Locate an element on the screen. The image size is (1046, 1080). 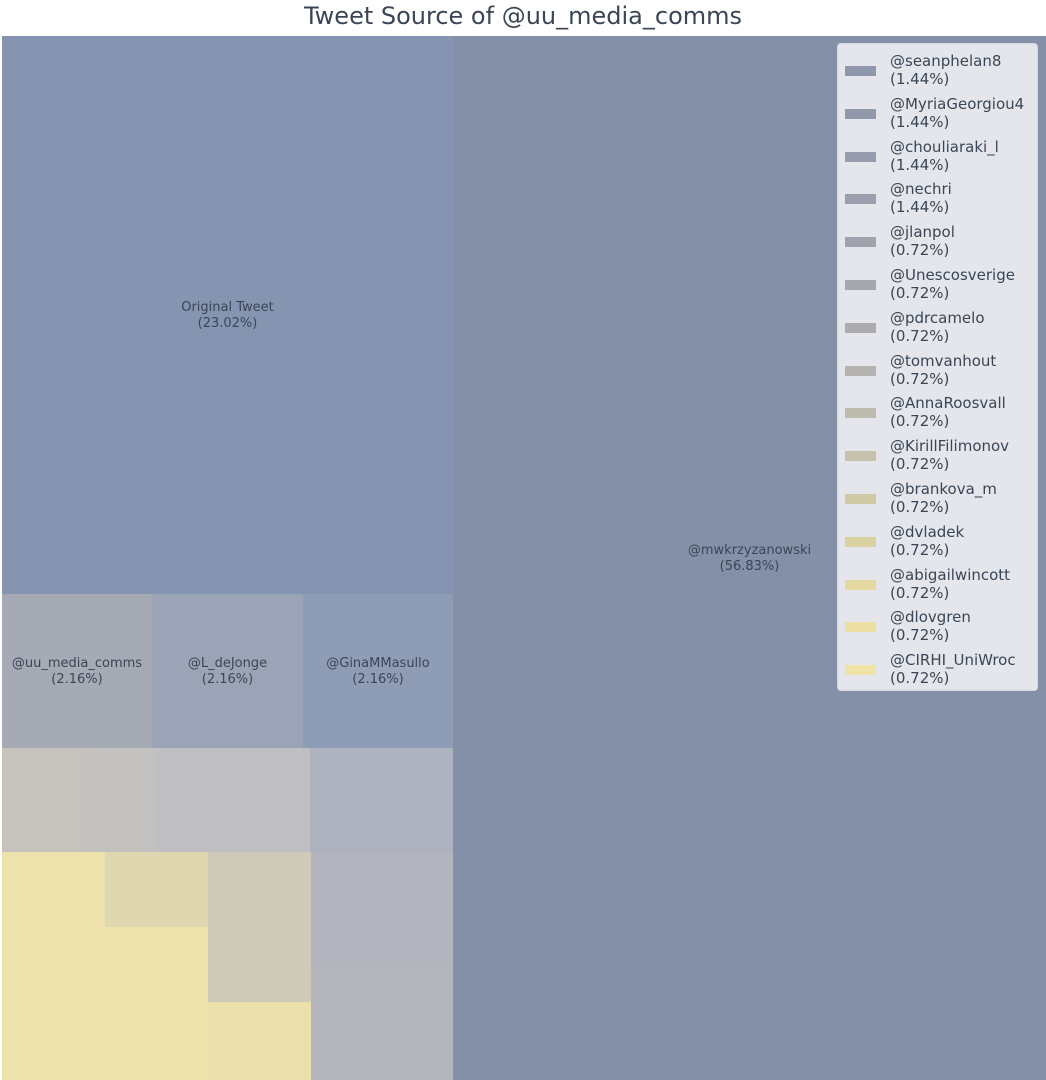
legend-item: @dvladek (0.72%) is located at coordinates (937, 541).